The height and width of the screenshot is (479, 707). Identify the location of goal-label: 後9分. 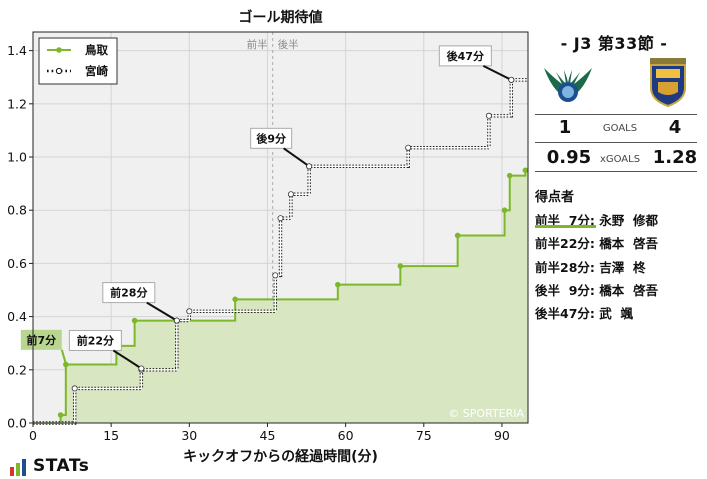
(271, 138).